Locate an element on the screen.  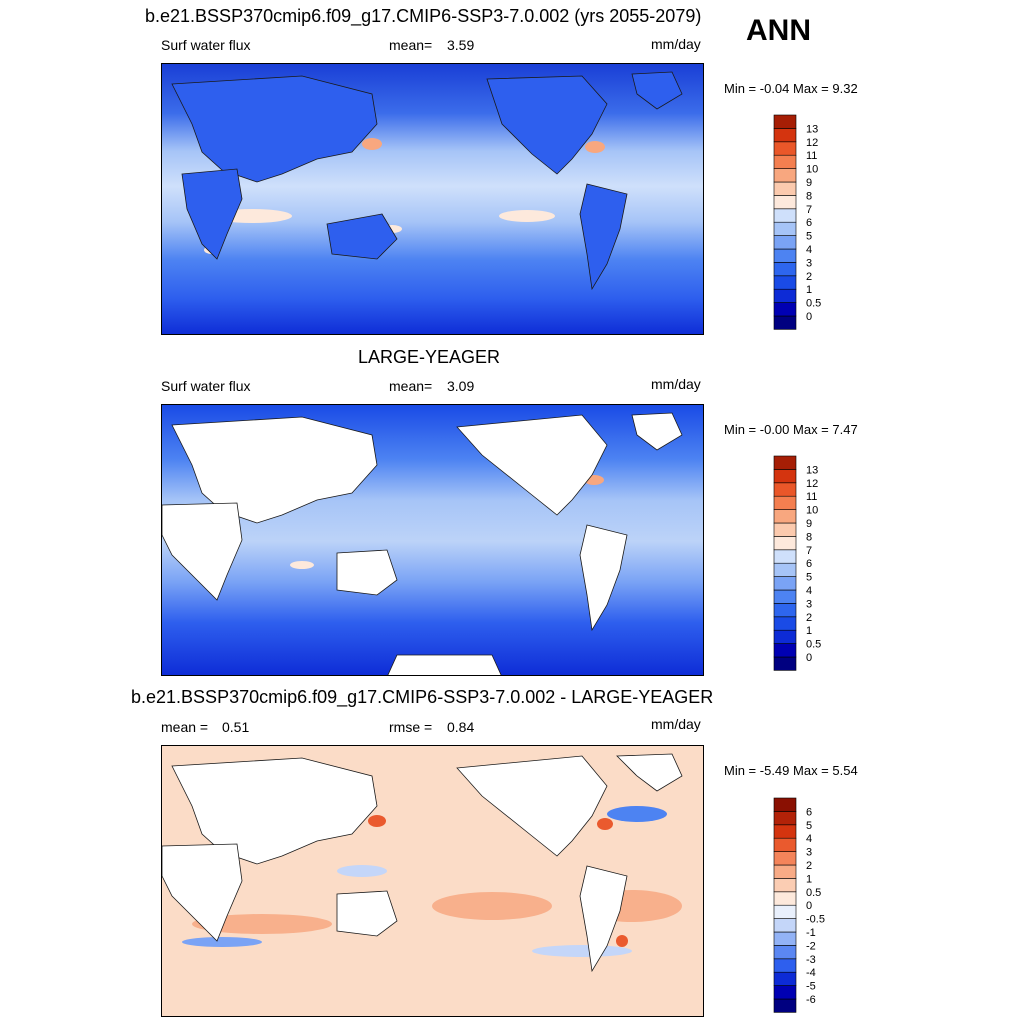
mean-value: 0.51 is located at coordinates (236, 727).